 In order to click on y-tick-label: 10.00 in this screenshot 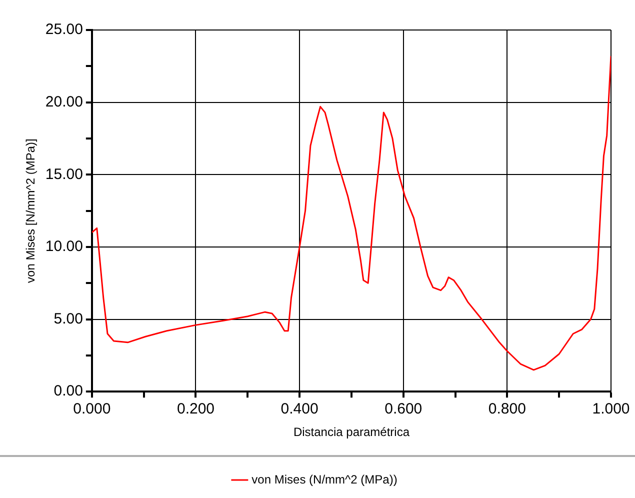, I will do `click(64, 247)`.